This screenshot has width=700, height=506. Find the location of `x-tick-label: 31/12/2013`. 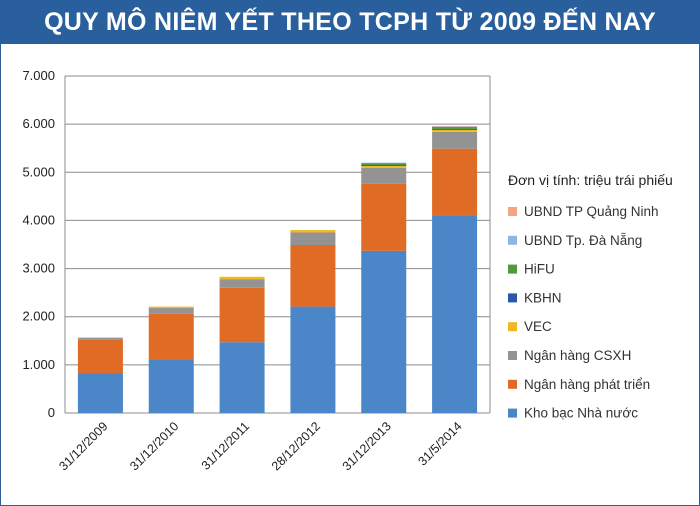

x-tick-label: 31/12/2013 is located at coordinates (367, 446).